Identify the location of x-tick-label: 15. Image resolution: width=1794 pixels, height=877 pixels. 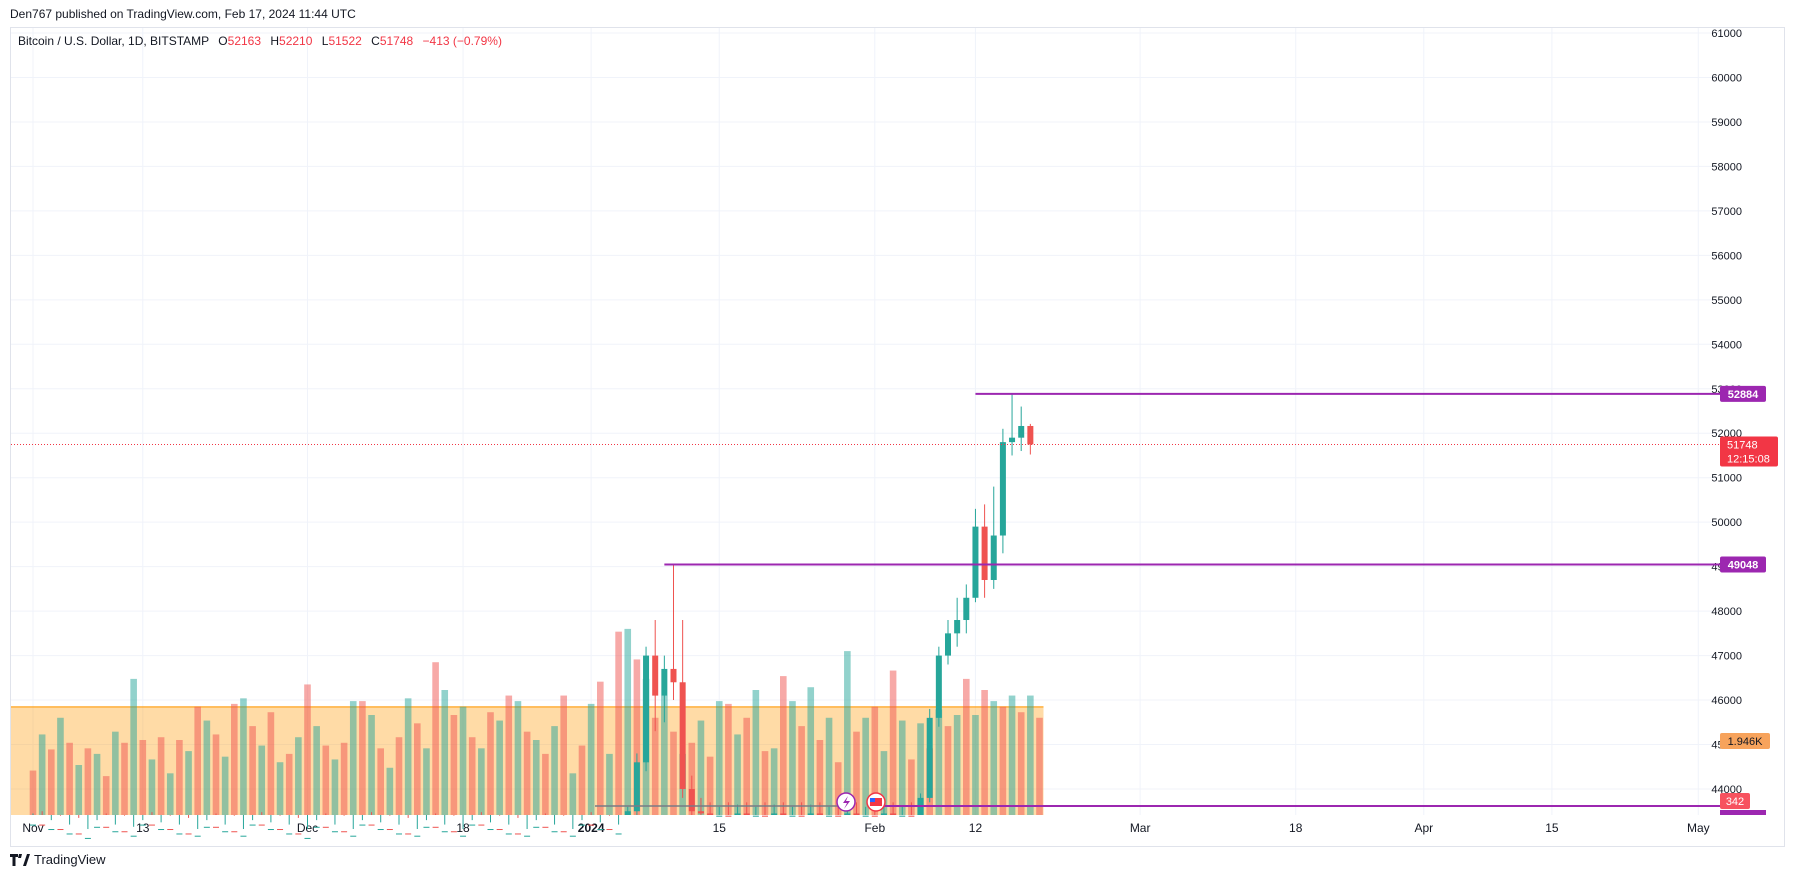
(1552, 828).